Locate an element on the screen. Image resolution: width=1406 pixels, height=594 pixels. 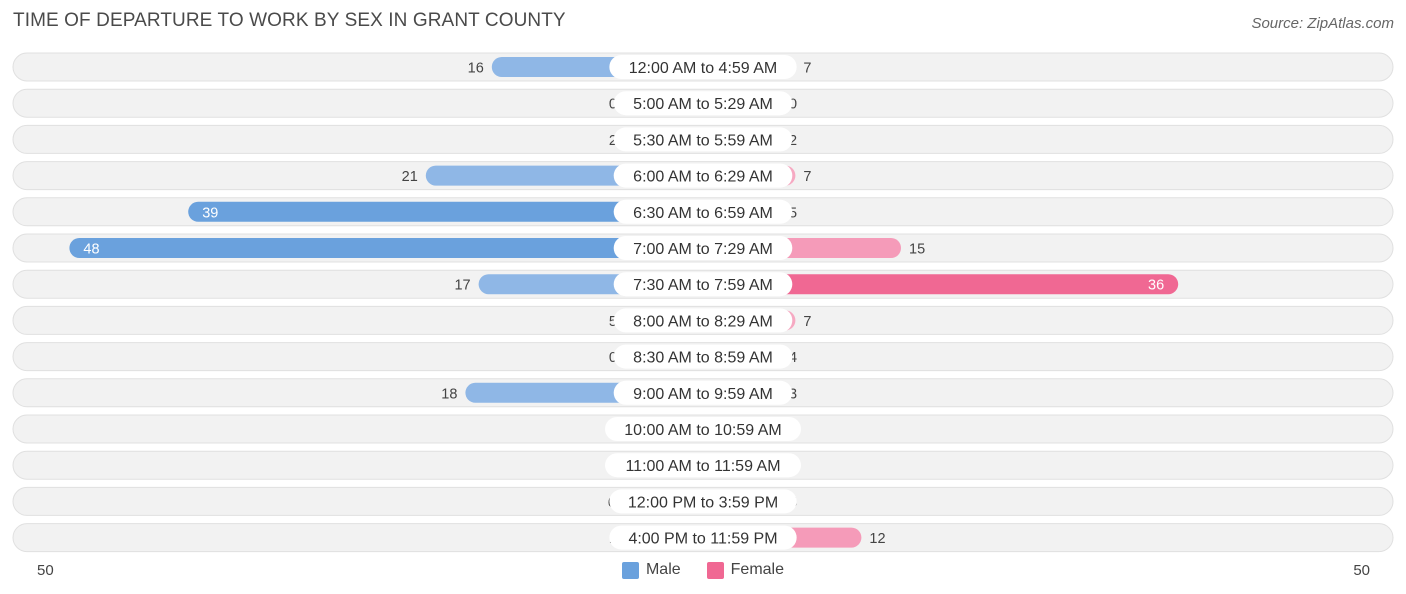
legend-swatch-female is located at coordinates (715, 570).